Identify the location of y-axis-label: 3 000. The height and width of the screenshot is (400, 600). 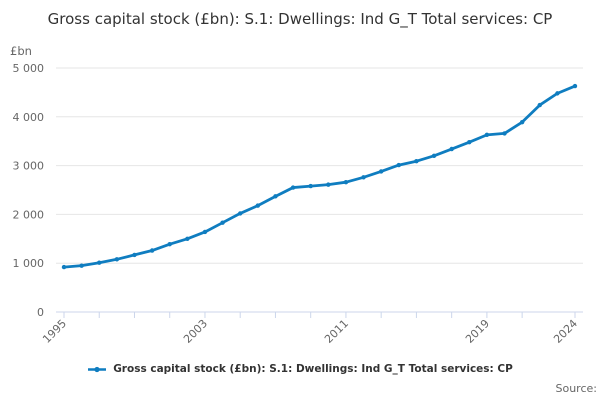
(29, 166).